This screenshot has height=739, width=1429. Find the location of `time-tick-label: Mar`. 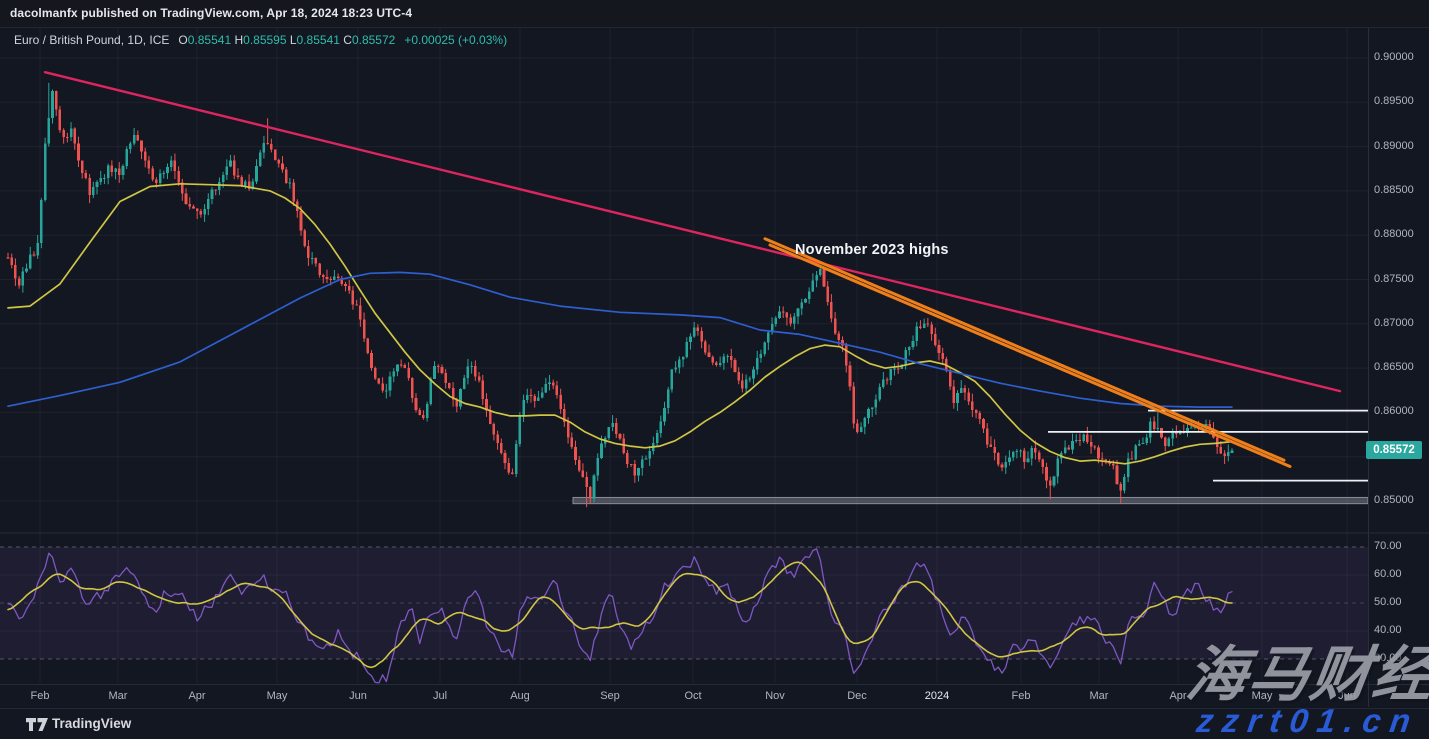

time-tick-label: Mar is located at coordinates (118, 696).